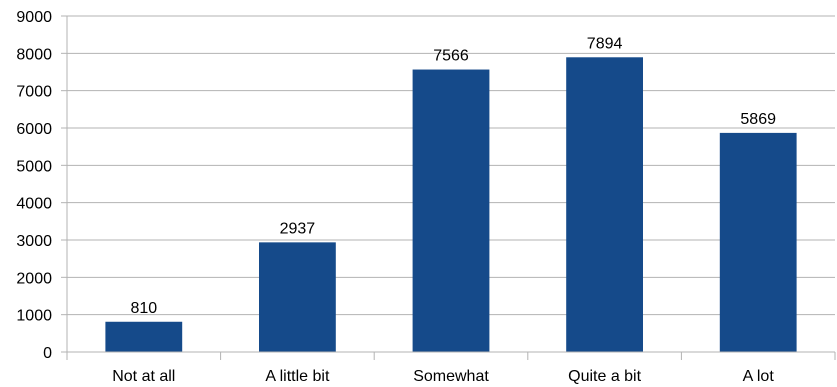  What do you see at coordinates (34, 166) in the screenshot?
I see `y-tick-label: 5000` at bounding box center [34, 166].